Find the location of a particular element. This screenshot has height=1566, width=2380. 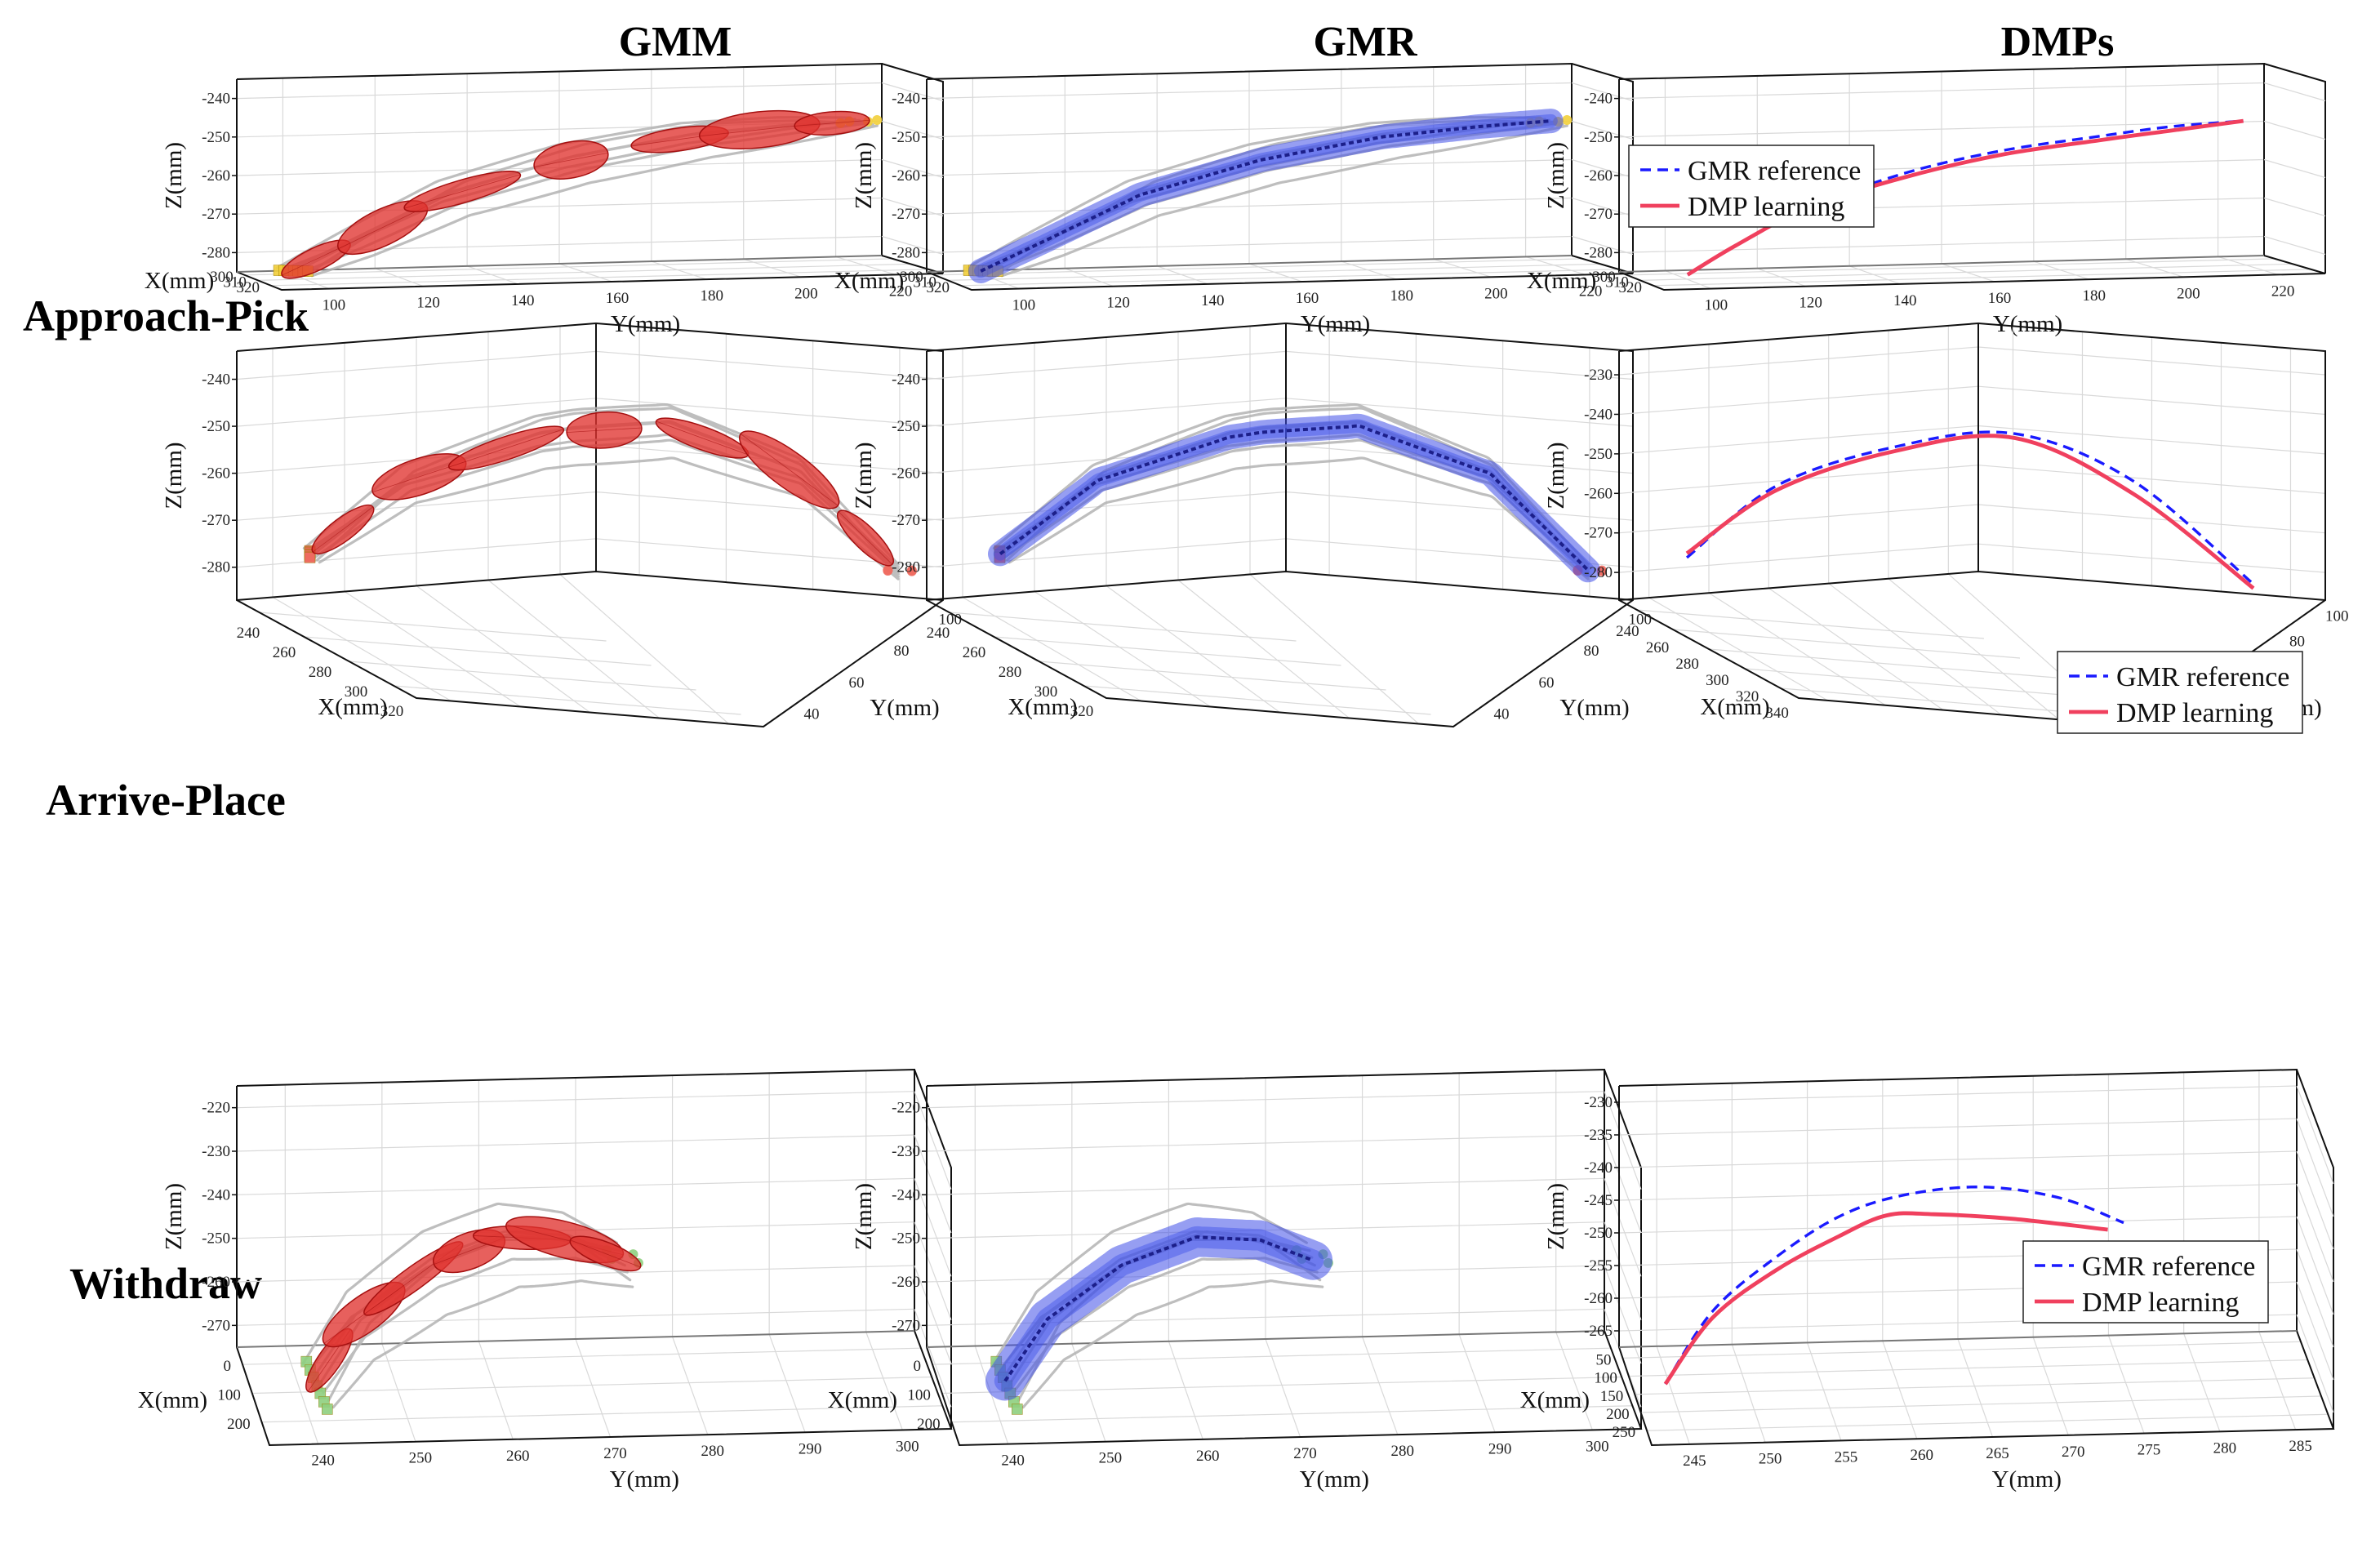

y-tick-label: 270 is located at coordinates (2073, 1452).